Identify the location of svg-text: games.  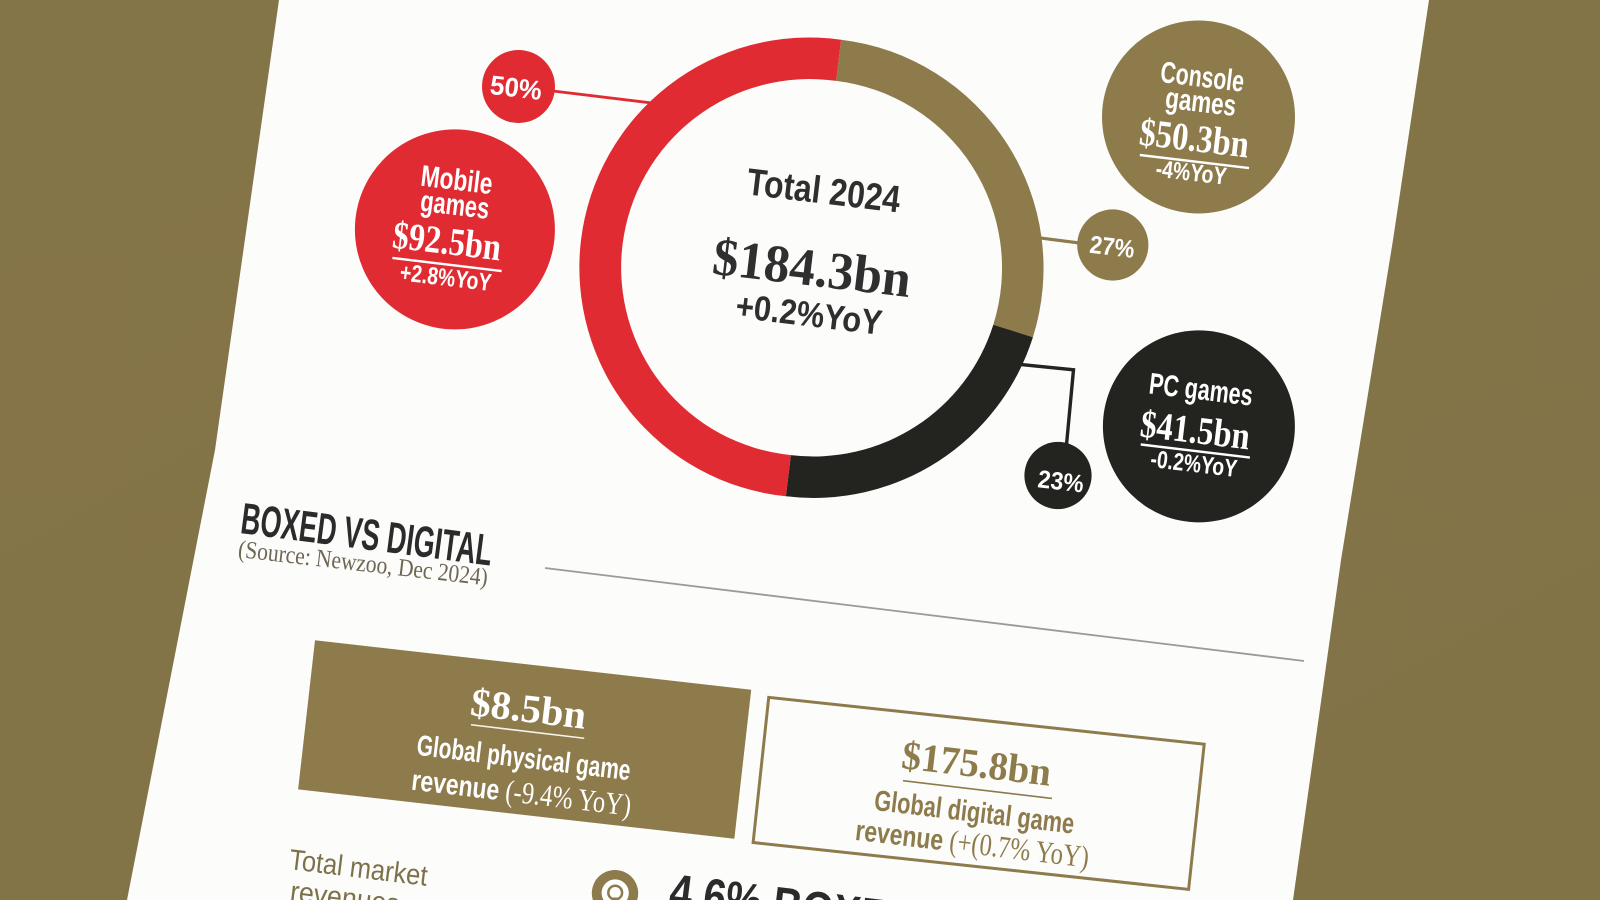
(455, 205).